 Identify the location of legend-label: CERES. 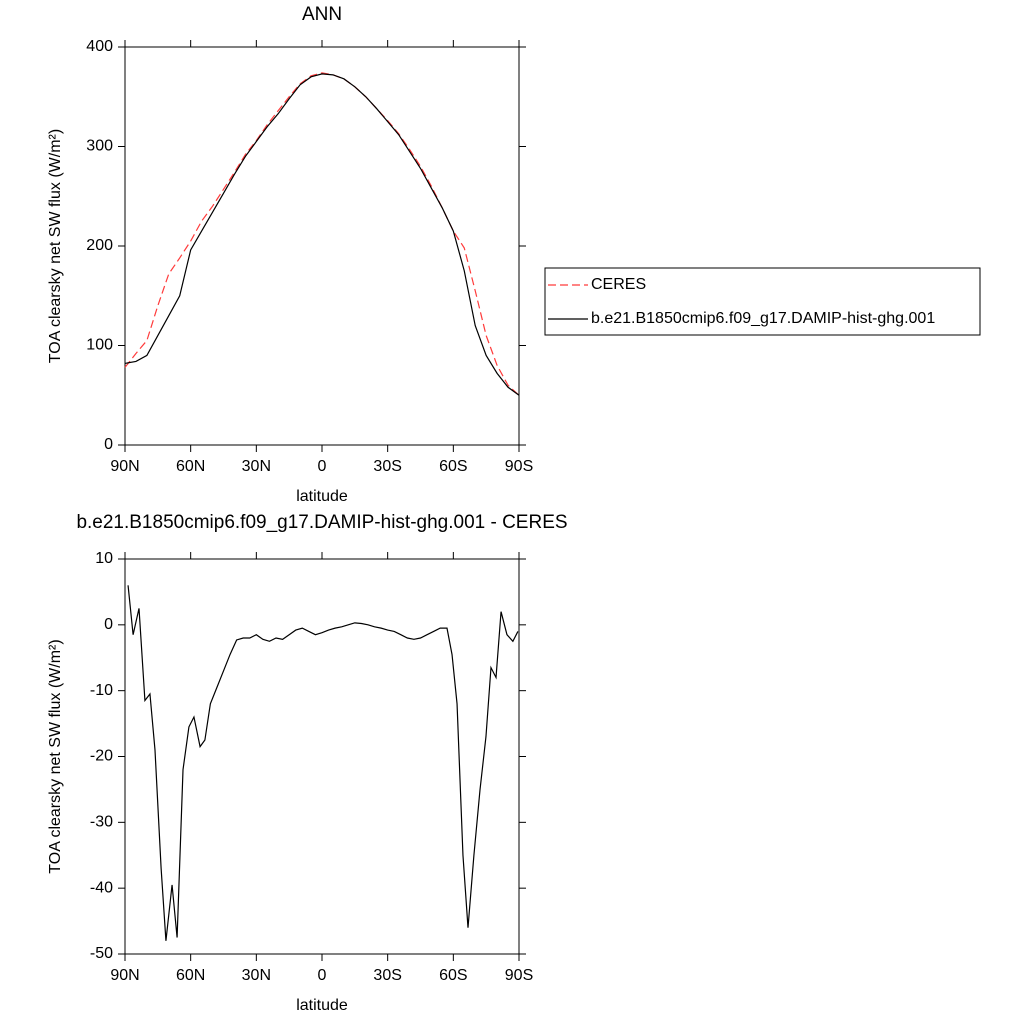
(618, 284).